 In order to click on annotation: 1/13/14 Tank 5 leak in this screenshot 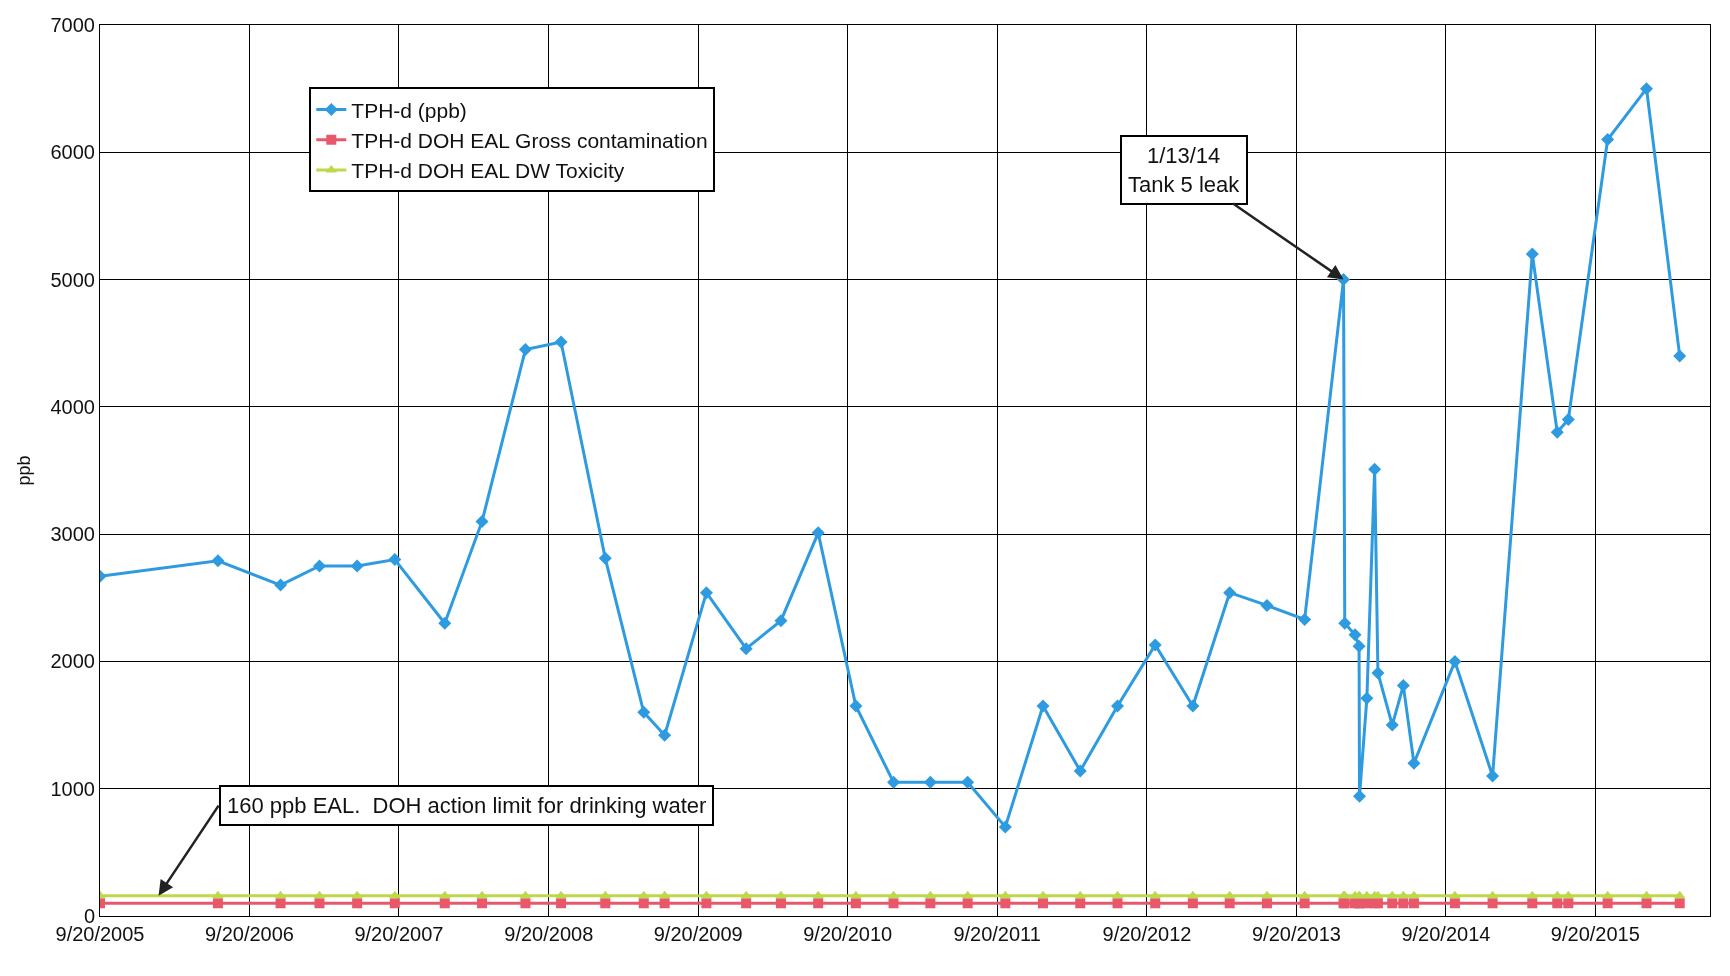, I will do `click(1184, 170)`.